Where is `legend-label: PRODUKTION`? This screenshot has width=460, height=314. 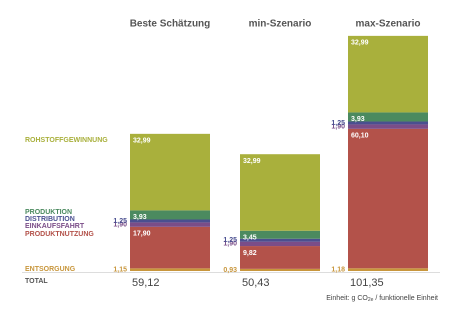 legend-label: PRODUKTION is located at coordinates (48, 212).